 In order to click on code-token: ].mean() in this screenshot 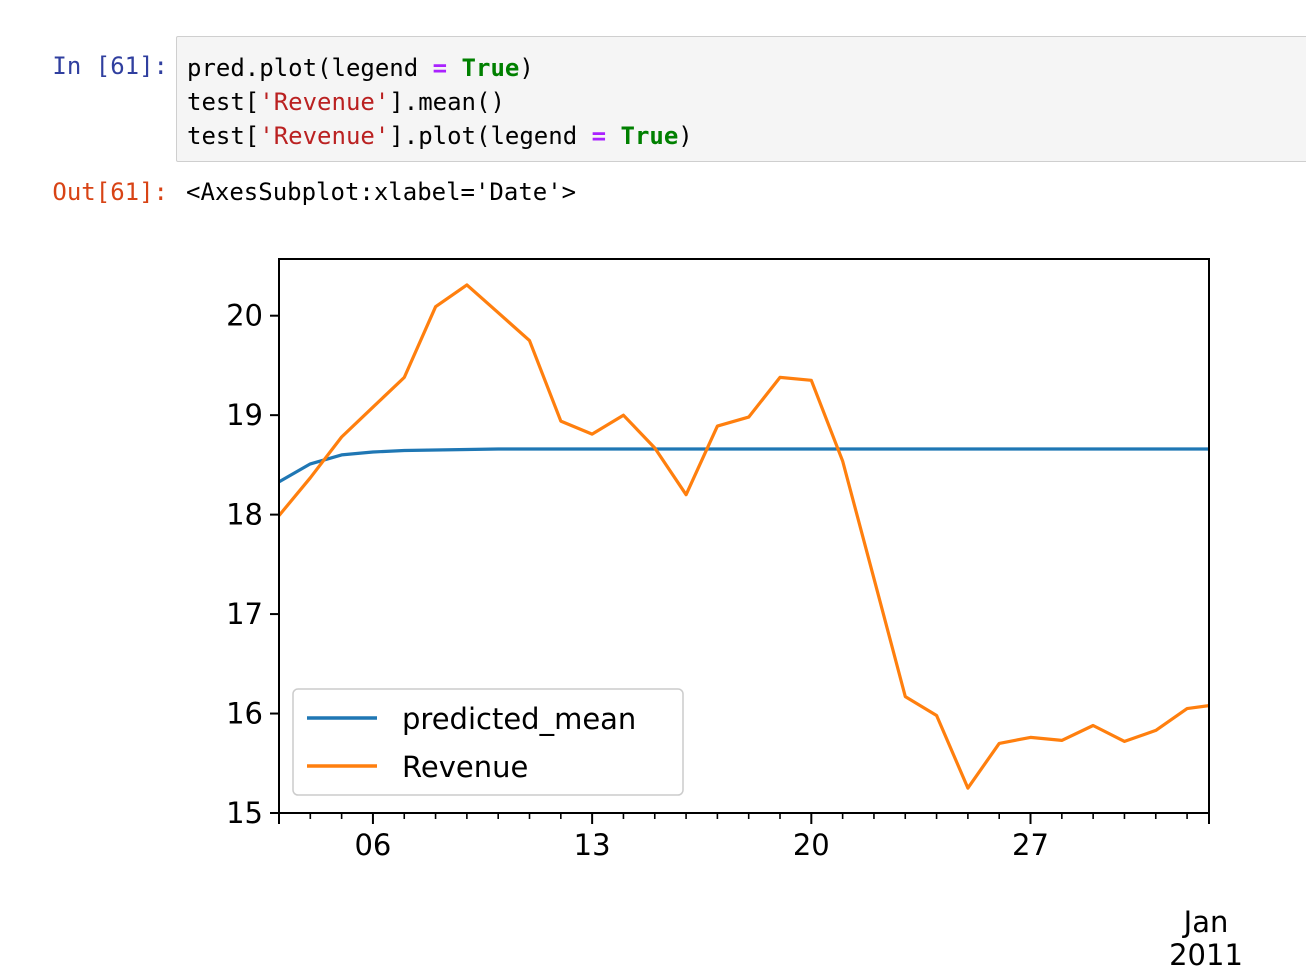, I will do `click(447, 102)`.